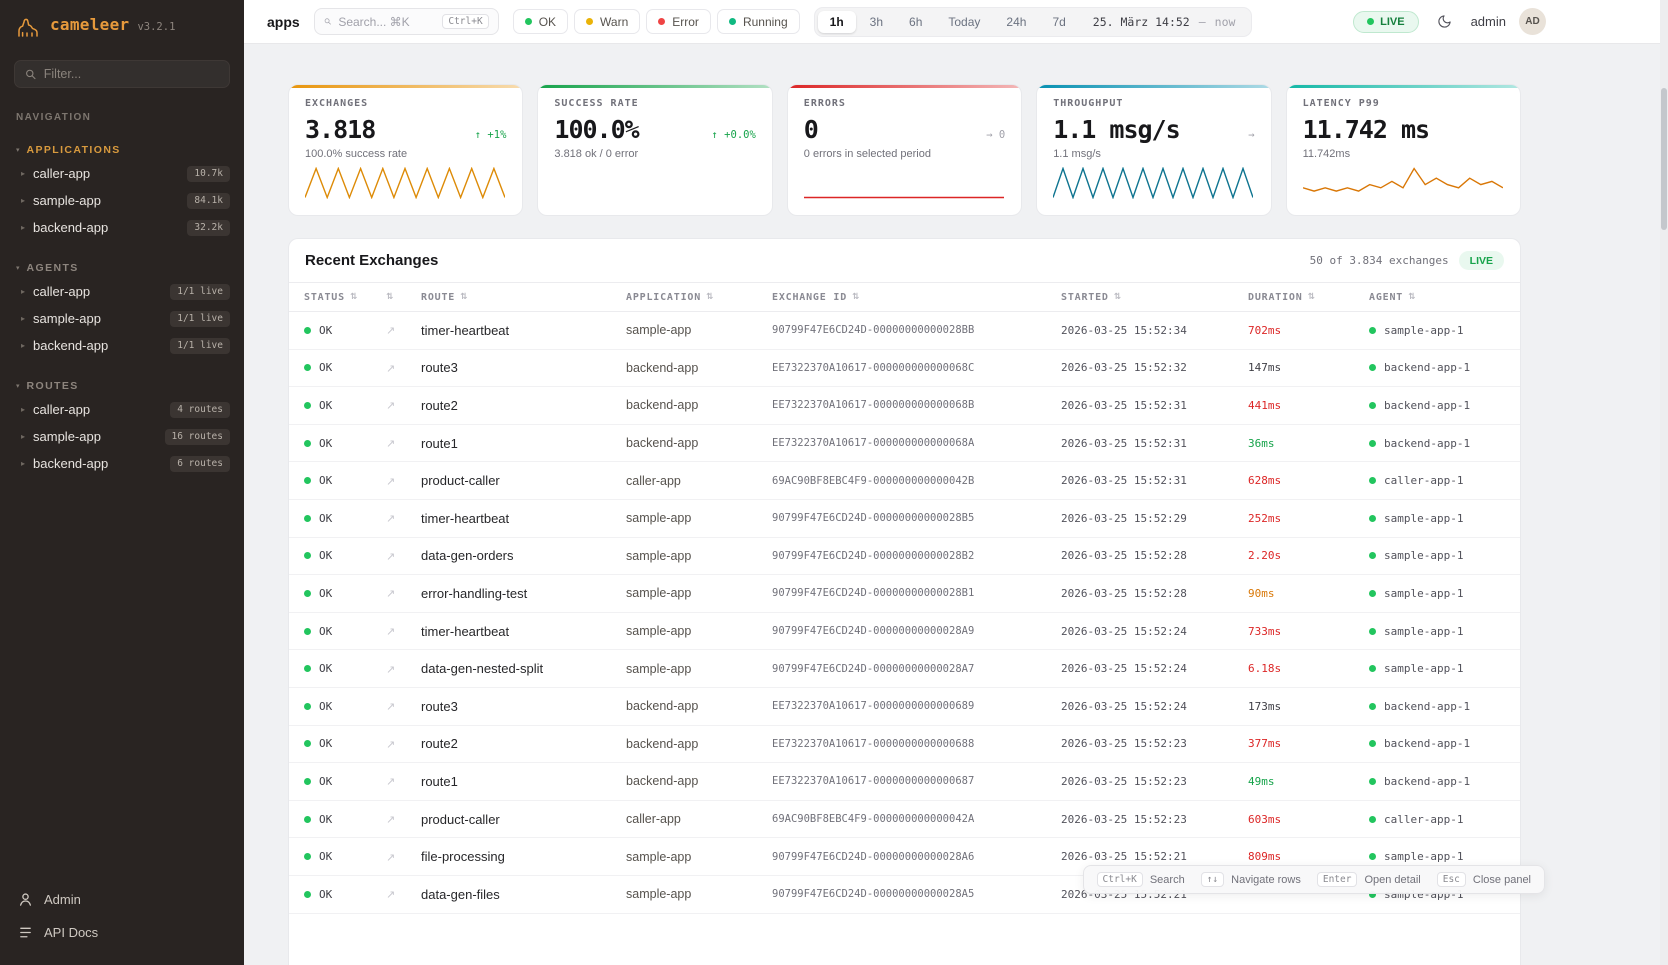 The width and height of the screenshot is (1668, 965). Describe the element at coordinates (122, 436) in the screenshot. I see `sidebar-item-sample-app: ▸ sample-app 16 routes` at that location.